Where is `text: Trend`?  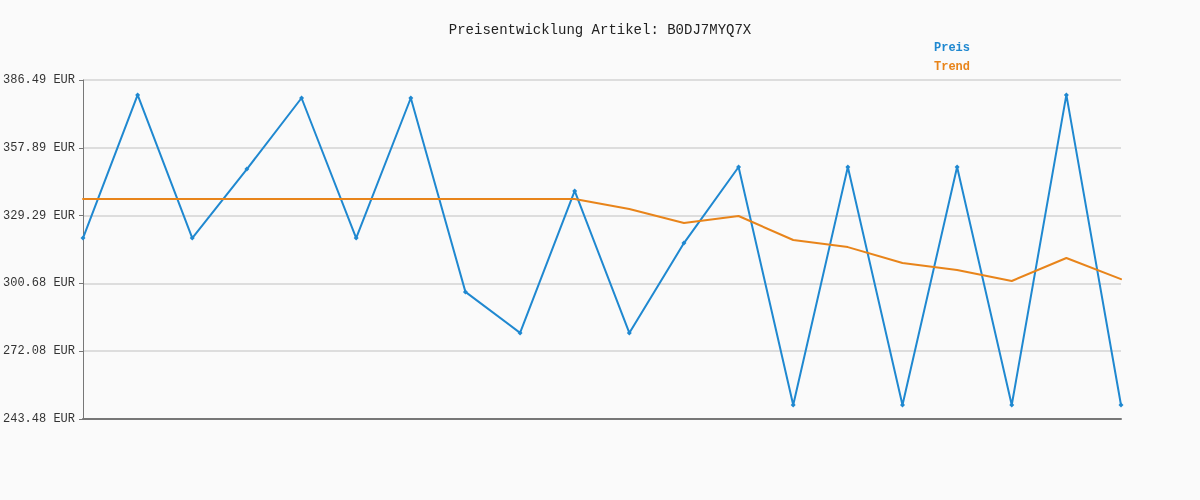 text: Trend is located at coordinates (952, 67).